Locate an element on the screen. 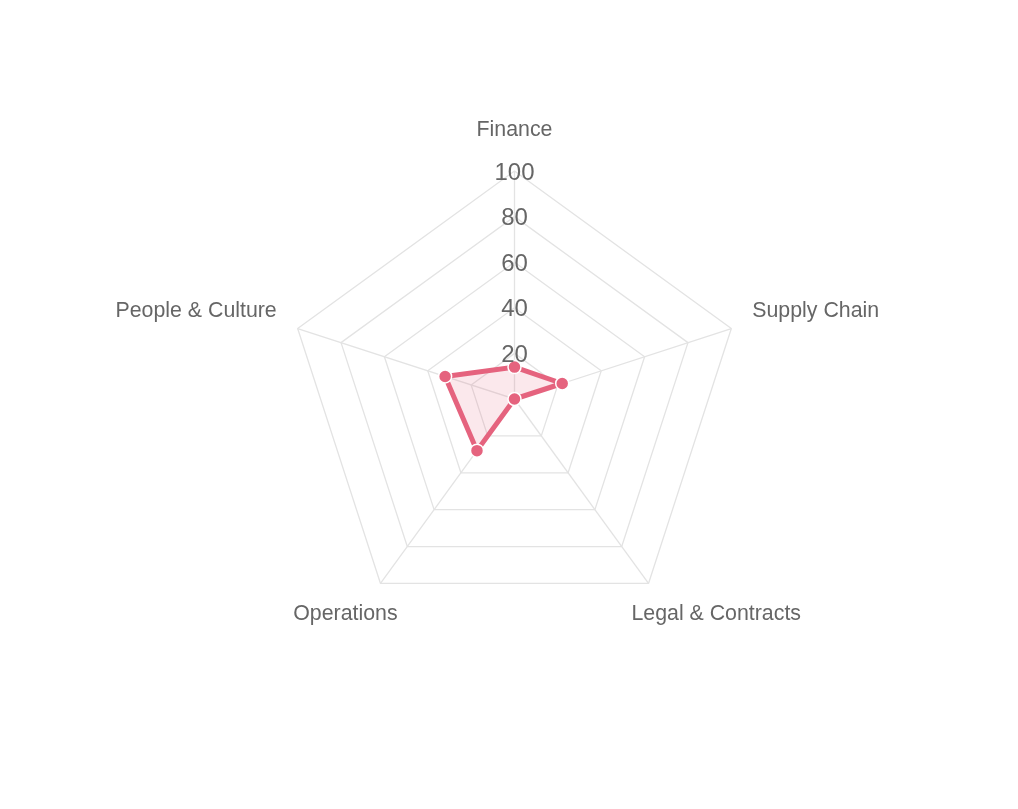 The height and width of the screenshot is (809, 1018). spoke-label: Supply Chain is located at coordinates (816, 309).